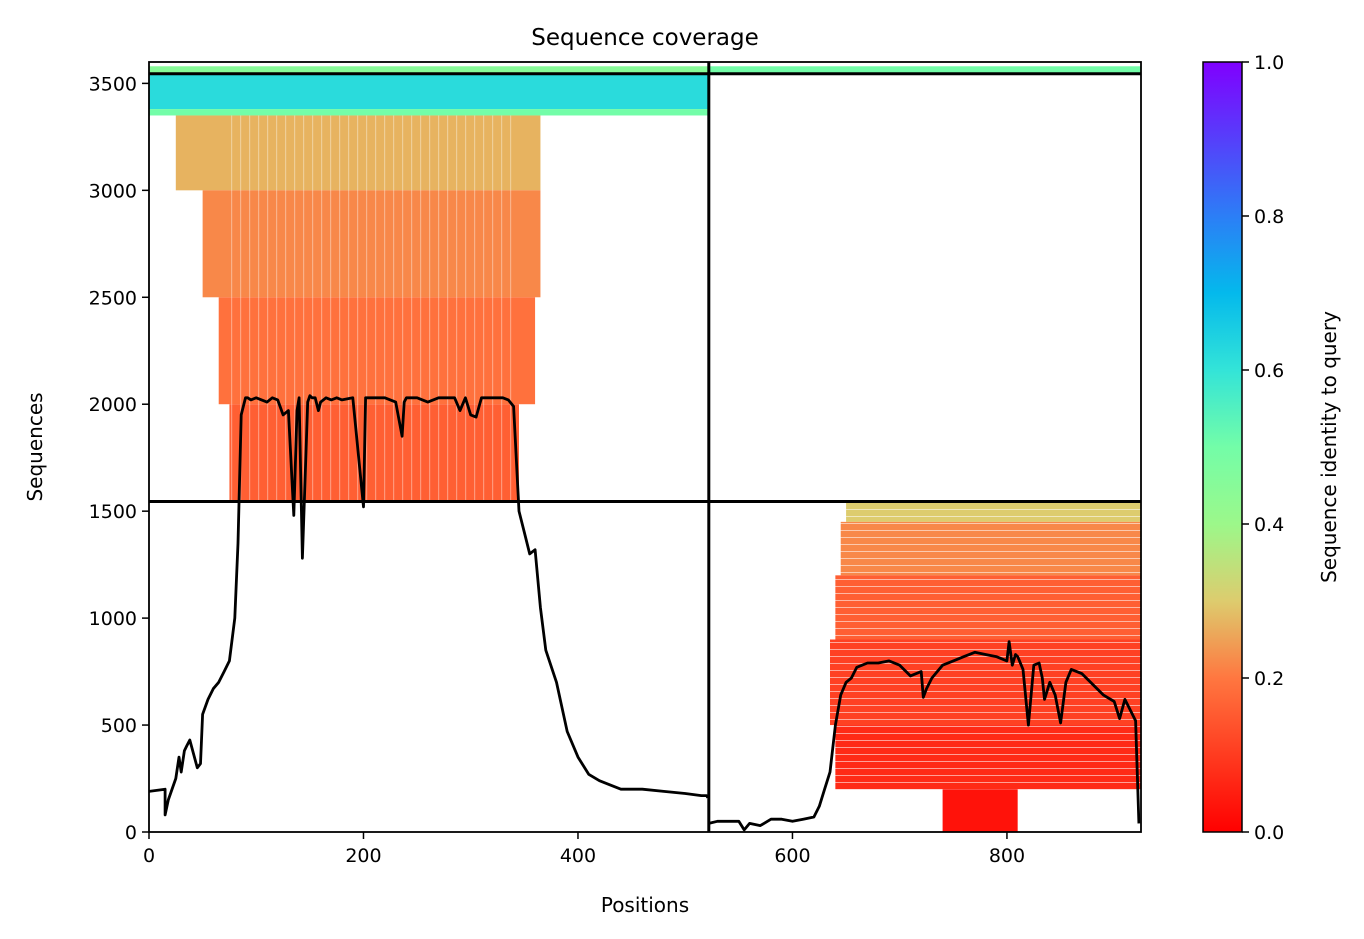 Image resolution: width=1364 pixels, height=939 pixels. I want to click on gap-texture, so click(374, 308).